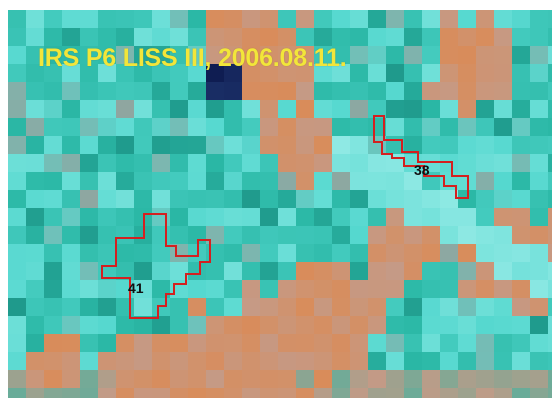 This screenshot has width=554, height=405. What do you see at coordinates (192, 58) in the screenshot?
I see `image-caption: IRS P6 LISS III, 2006.08.11.` at bounding box center [192, 58].